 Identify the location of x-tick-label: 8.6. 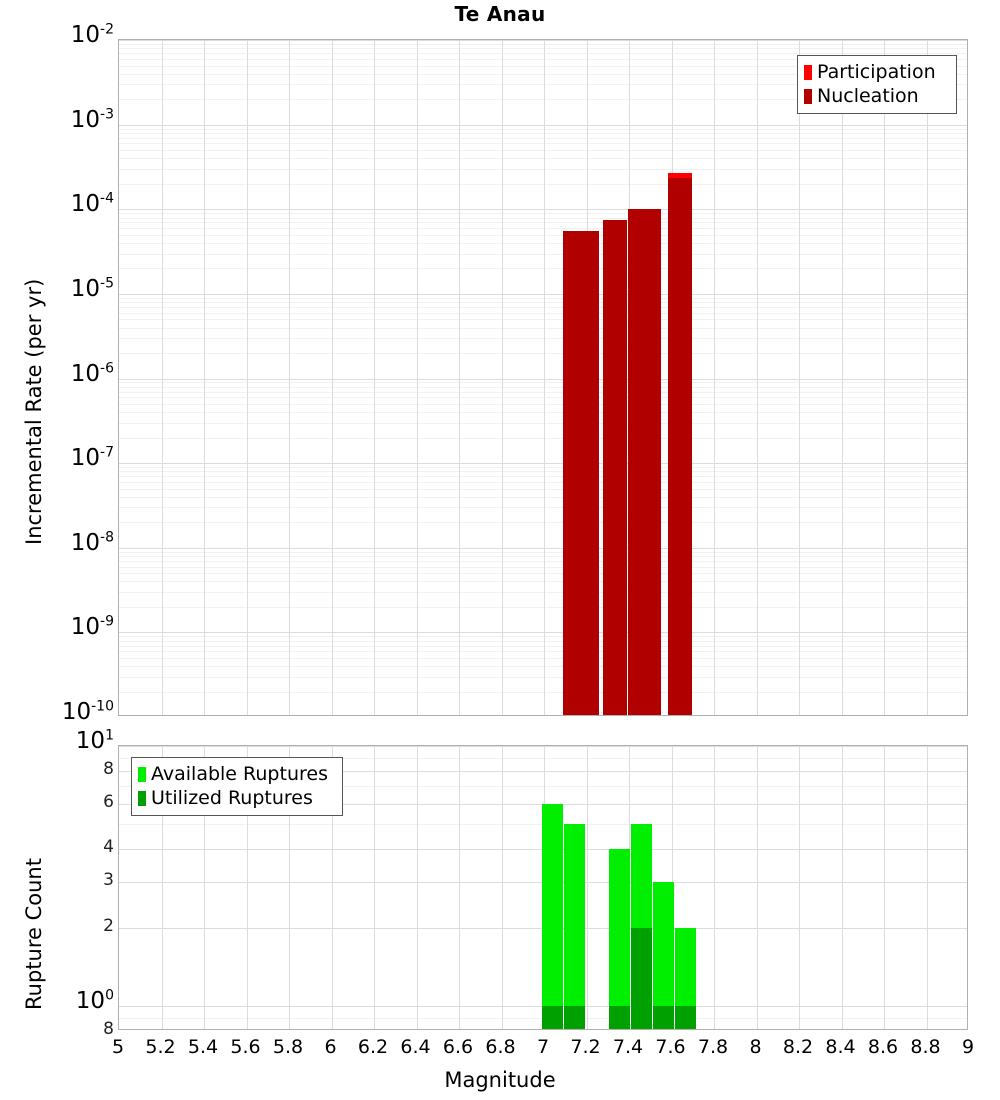
(883, 1047).